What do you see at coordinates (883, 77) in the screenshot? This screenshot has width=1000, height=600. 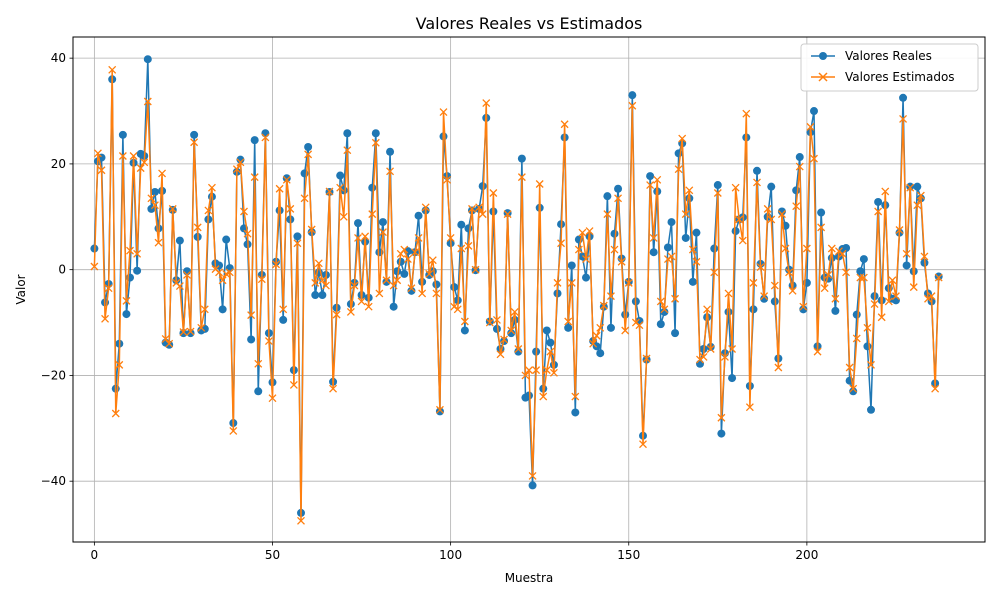 I see `legend-entry-estimados: Valores Estimados` at bounding box center [883, 77].